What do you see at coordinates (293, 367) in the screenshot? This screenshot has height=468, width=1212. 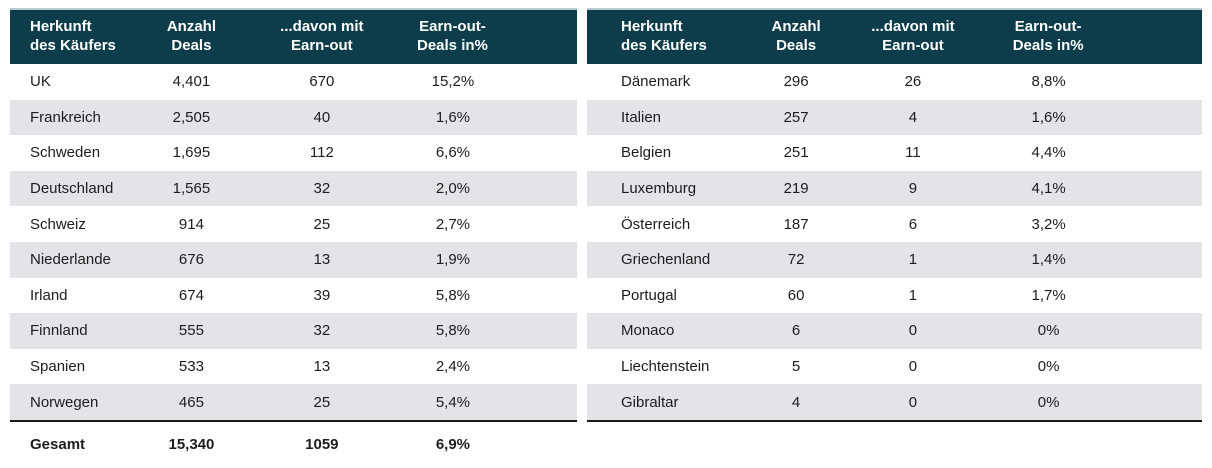 I see `table-row: Spanien 533 13 2,4%` at bounding box center [293, 367].